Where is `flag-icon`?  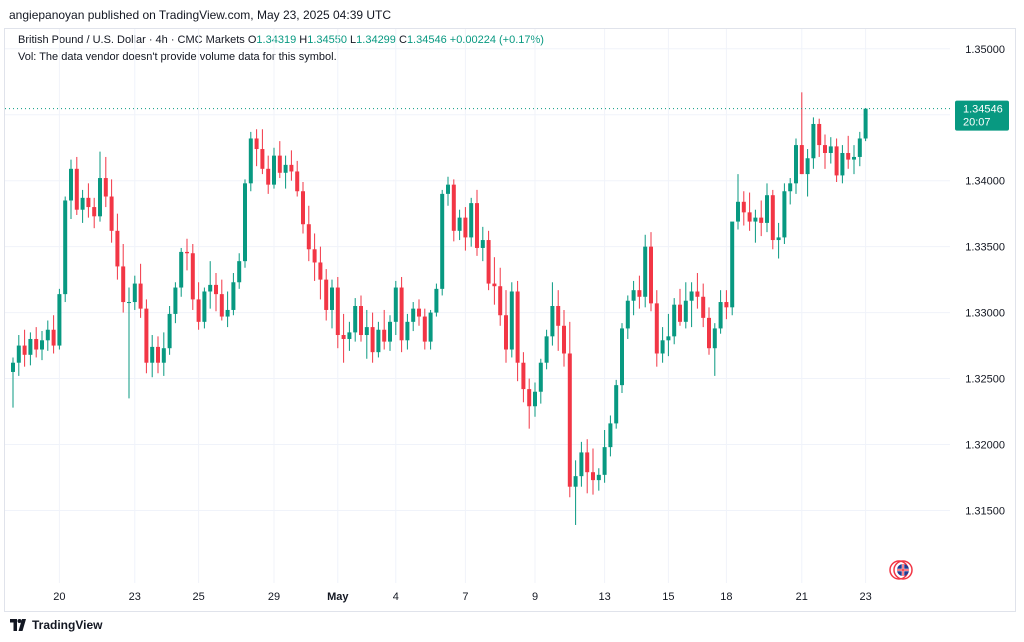
flag-icon is located at coordinates (901, 570).